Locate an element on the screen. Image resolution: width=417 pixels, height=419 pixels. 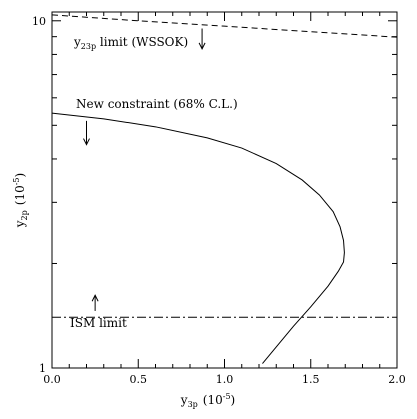
y-axis-label-sub: 2p is located at coordinates (24, 215).